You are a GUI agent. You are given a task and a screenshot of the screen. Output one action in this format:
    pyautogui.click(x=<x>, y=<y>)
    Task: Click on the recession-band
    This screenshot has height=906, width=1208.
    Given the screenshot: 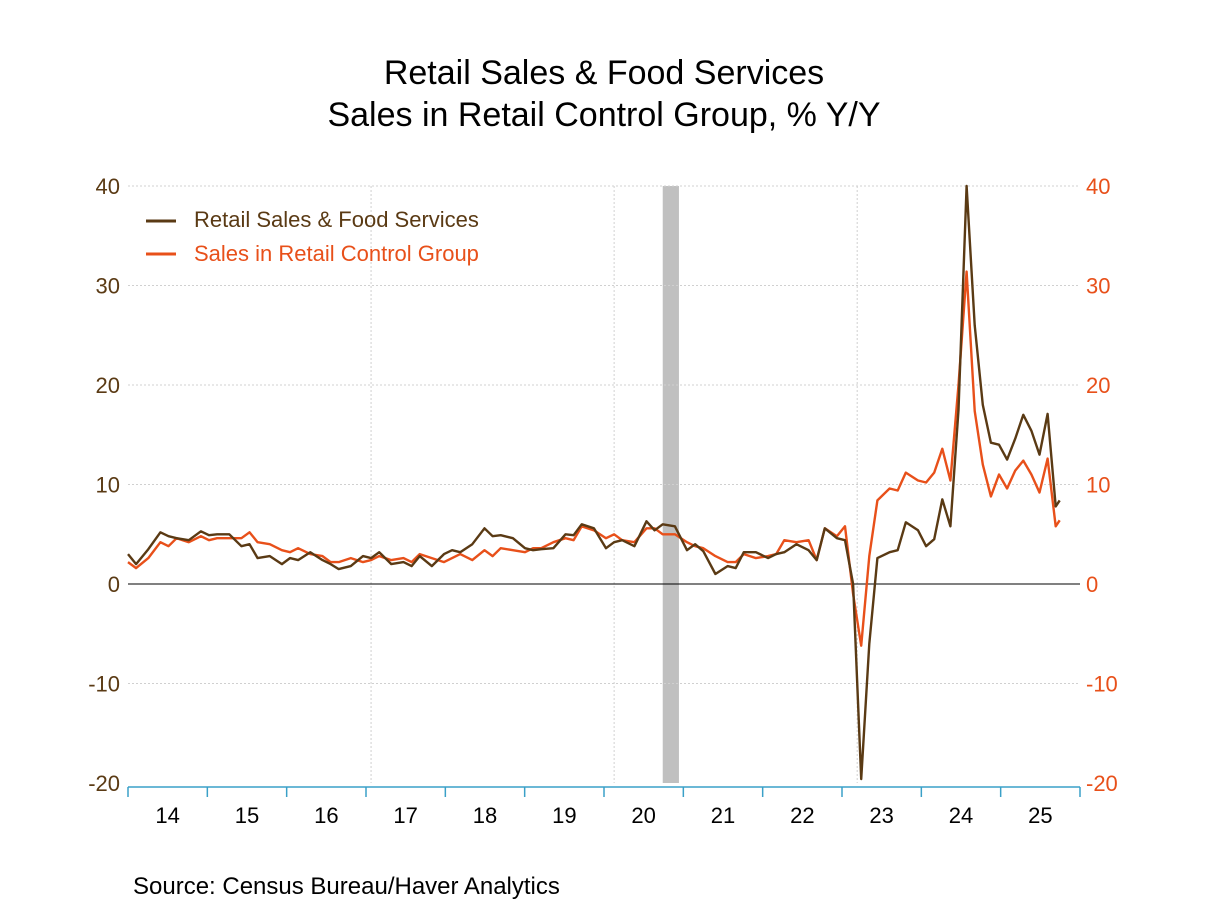 What is the action you would take?
    pyautogui.click(x=670, y=484)
    